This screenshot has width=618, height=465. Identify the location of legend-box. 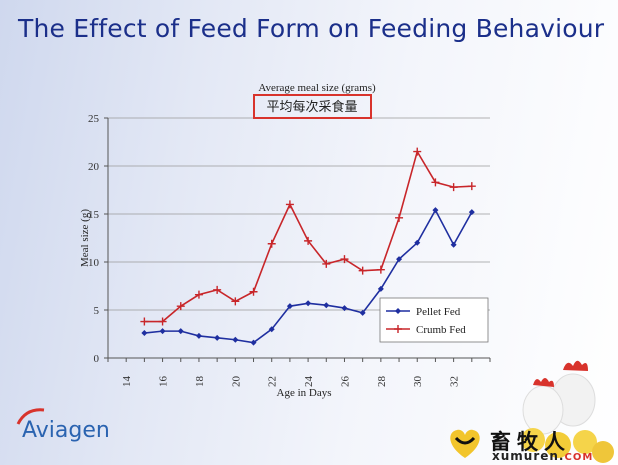
(434, 320).